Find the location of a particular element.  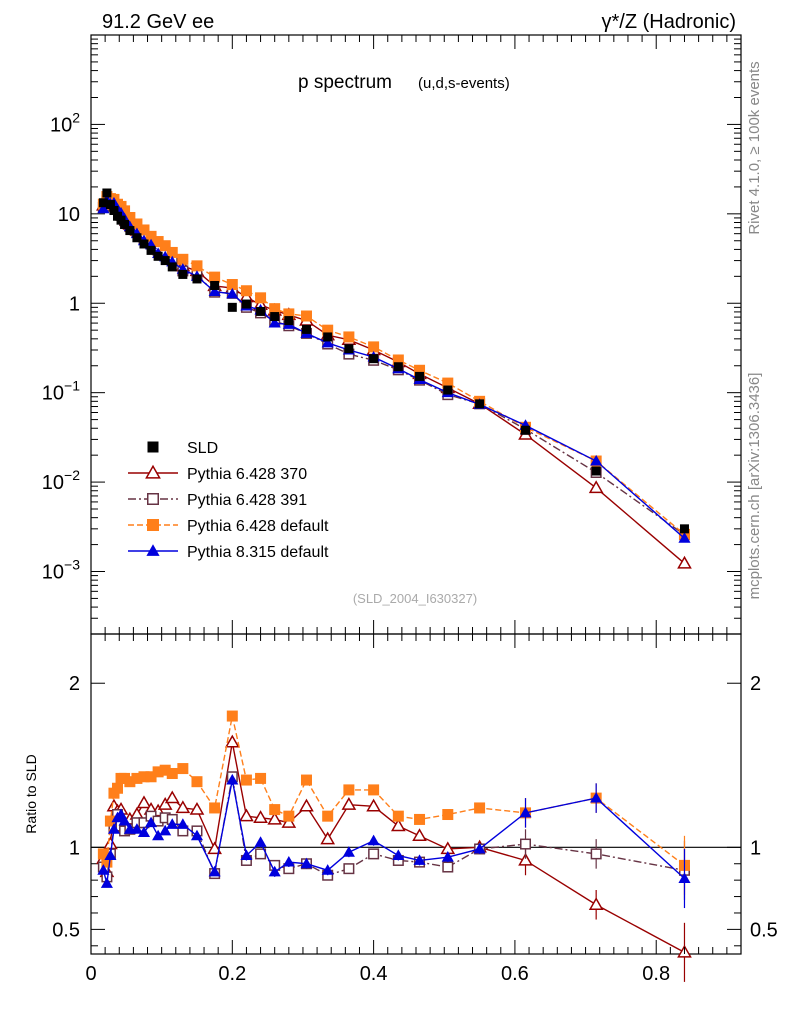

header-right: γ*/Z (Hadronic) is located at coordinates (669, 22).